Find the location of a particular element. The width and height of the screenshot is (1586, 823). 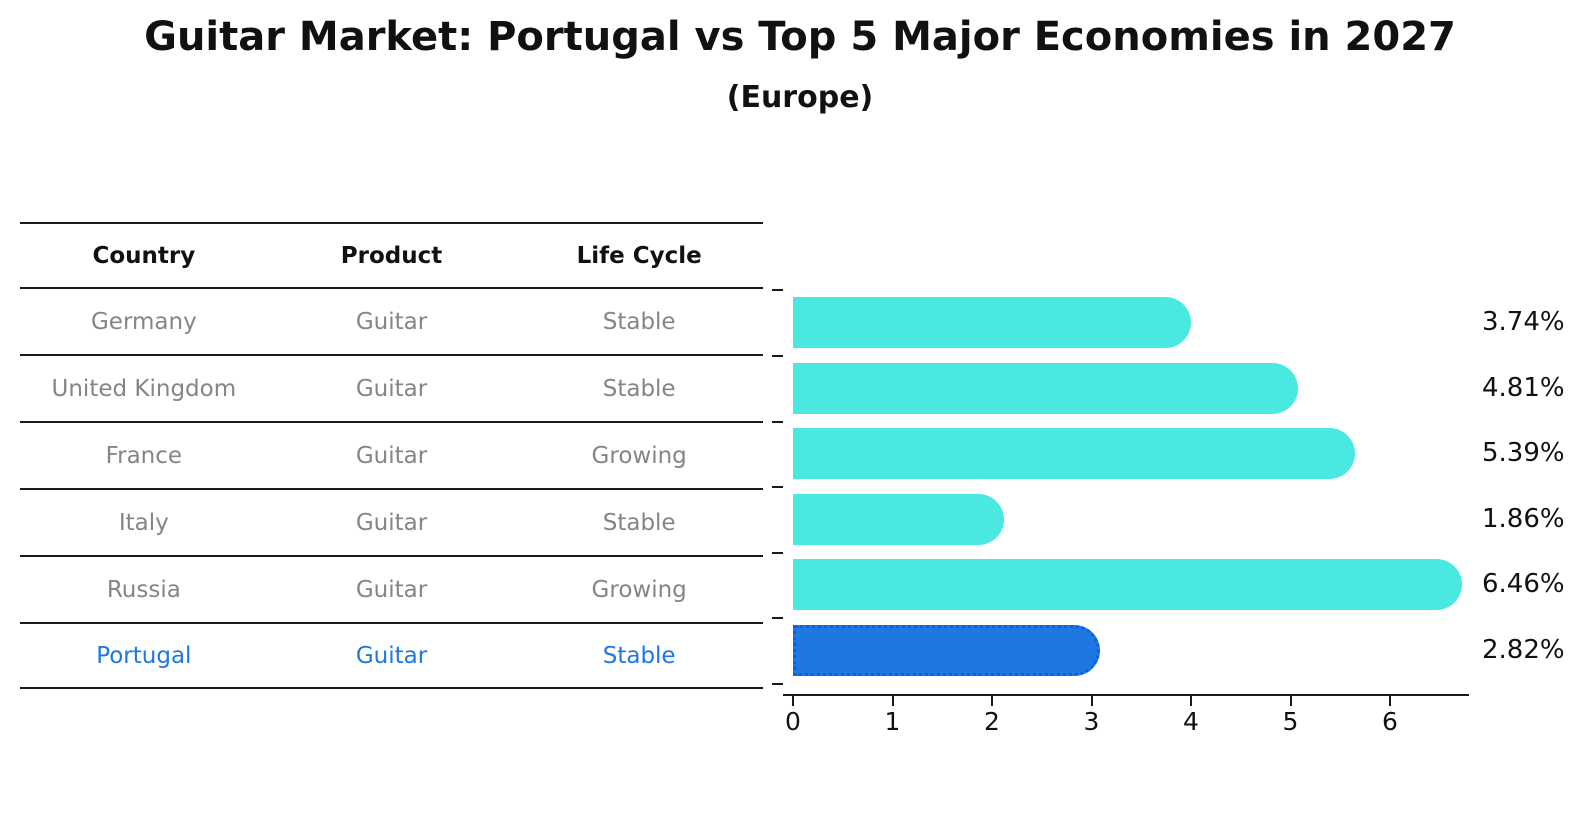

table-header-row: Country Product Life Cycle is located at coordinates (391, 254).